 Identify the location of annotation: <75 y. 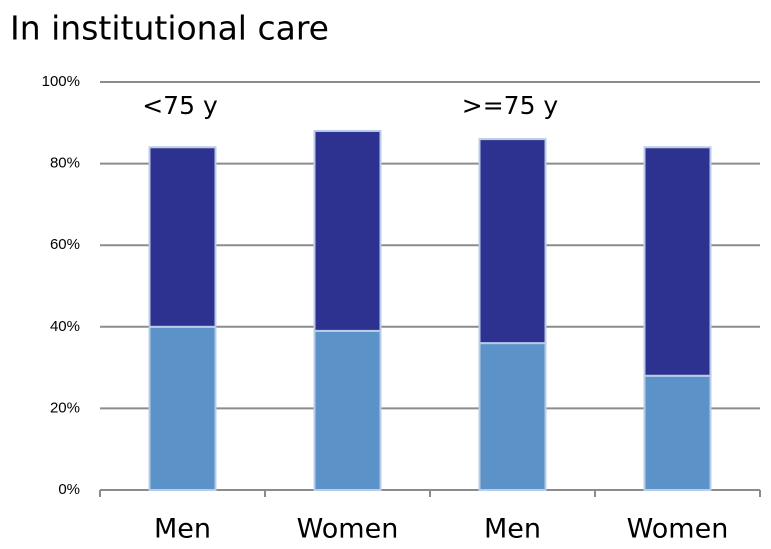
(180, 105).